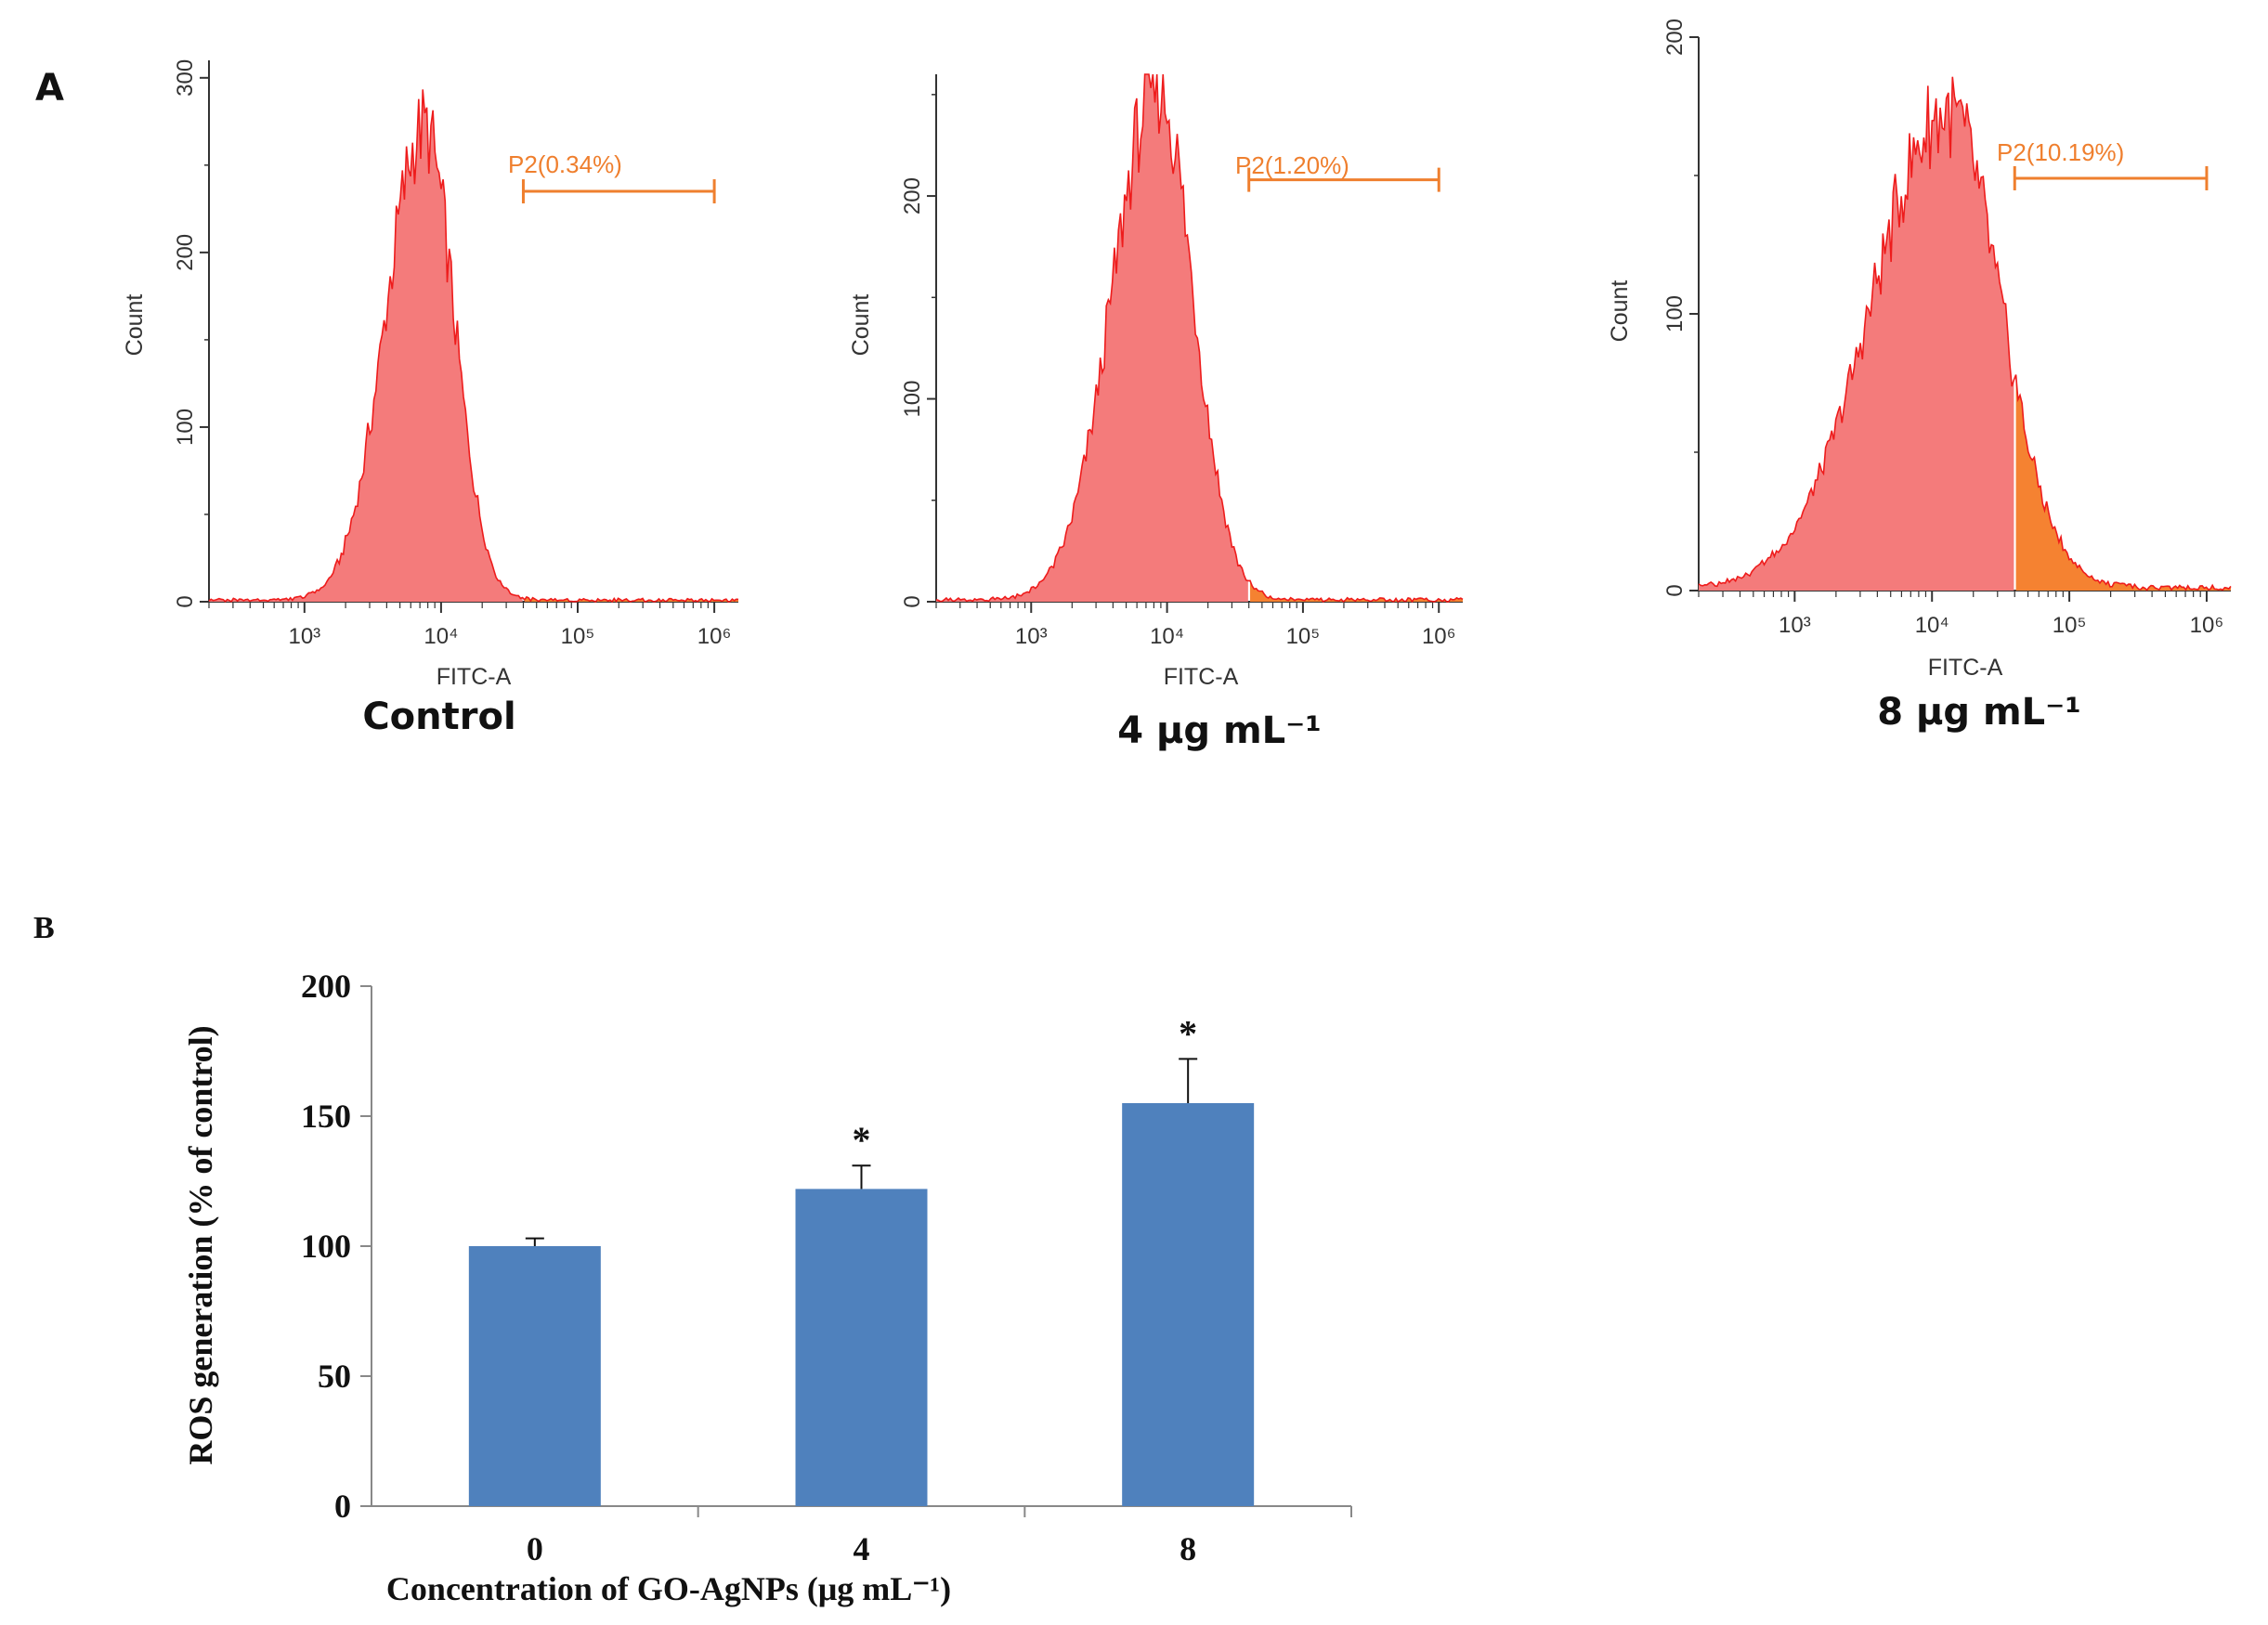 The width and height of the screenshot is (2268, 1625). Describe the element at coordinates (1979, 712) in the screenshot. I see `hist-8ug-title: 8 μg mL⁻¹` at that location.